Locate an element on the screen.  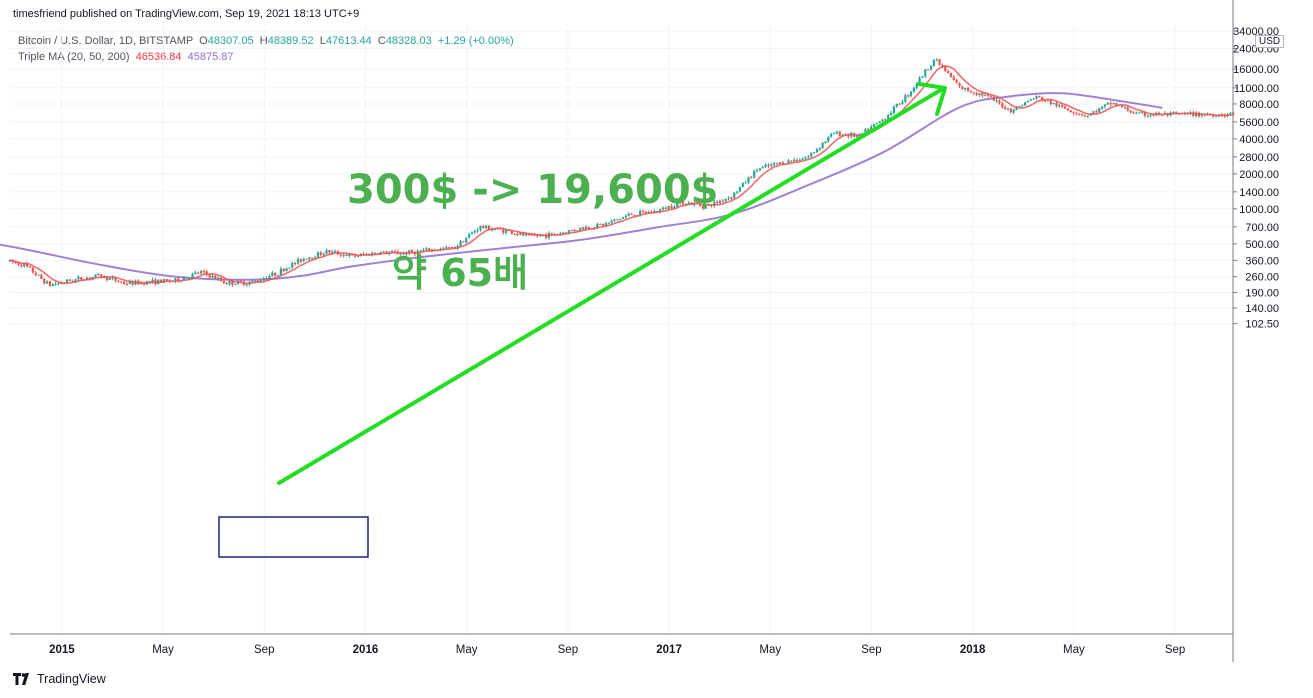
y-tick-label: 140.00 is located at coordinates (1262, 309).